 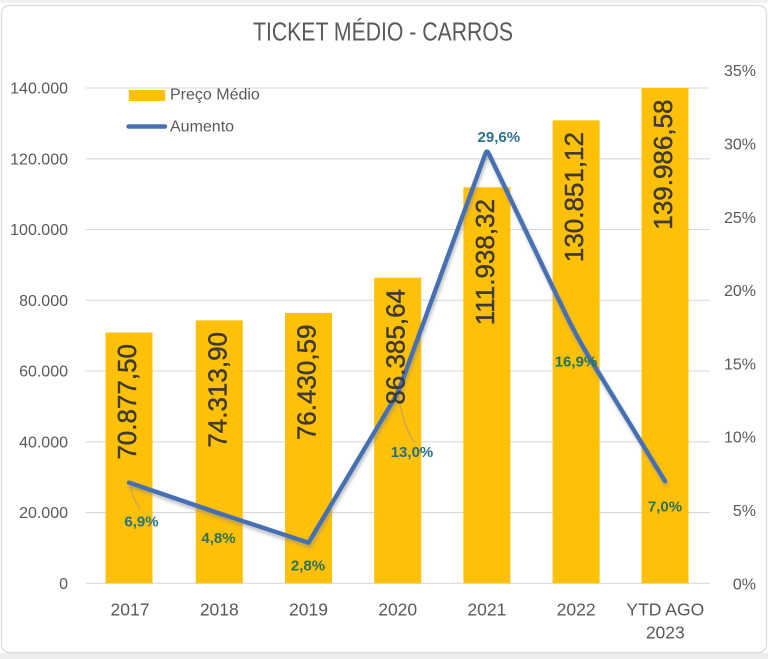 I want to click on svg-text: 2022, so click(x=576, y=610).